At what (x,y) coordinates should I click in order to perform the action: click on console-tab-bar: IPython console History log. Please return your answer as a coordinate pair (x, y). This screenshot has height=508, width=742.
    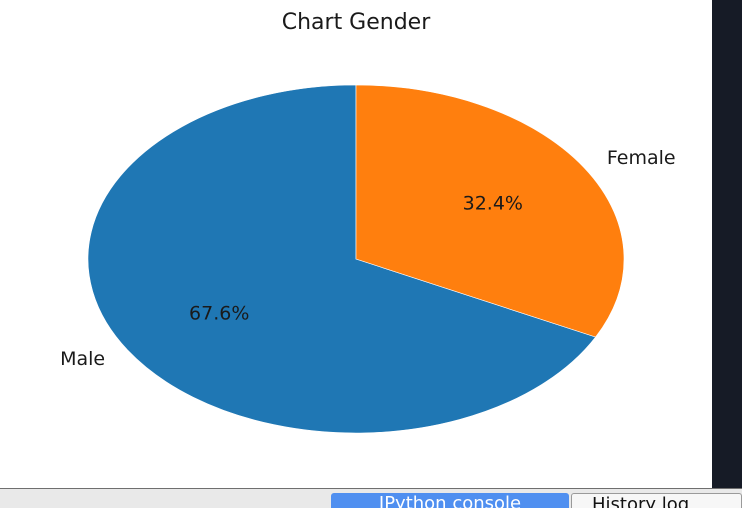
    Looking at the image, I should click on (371, 498).